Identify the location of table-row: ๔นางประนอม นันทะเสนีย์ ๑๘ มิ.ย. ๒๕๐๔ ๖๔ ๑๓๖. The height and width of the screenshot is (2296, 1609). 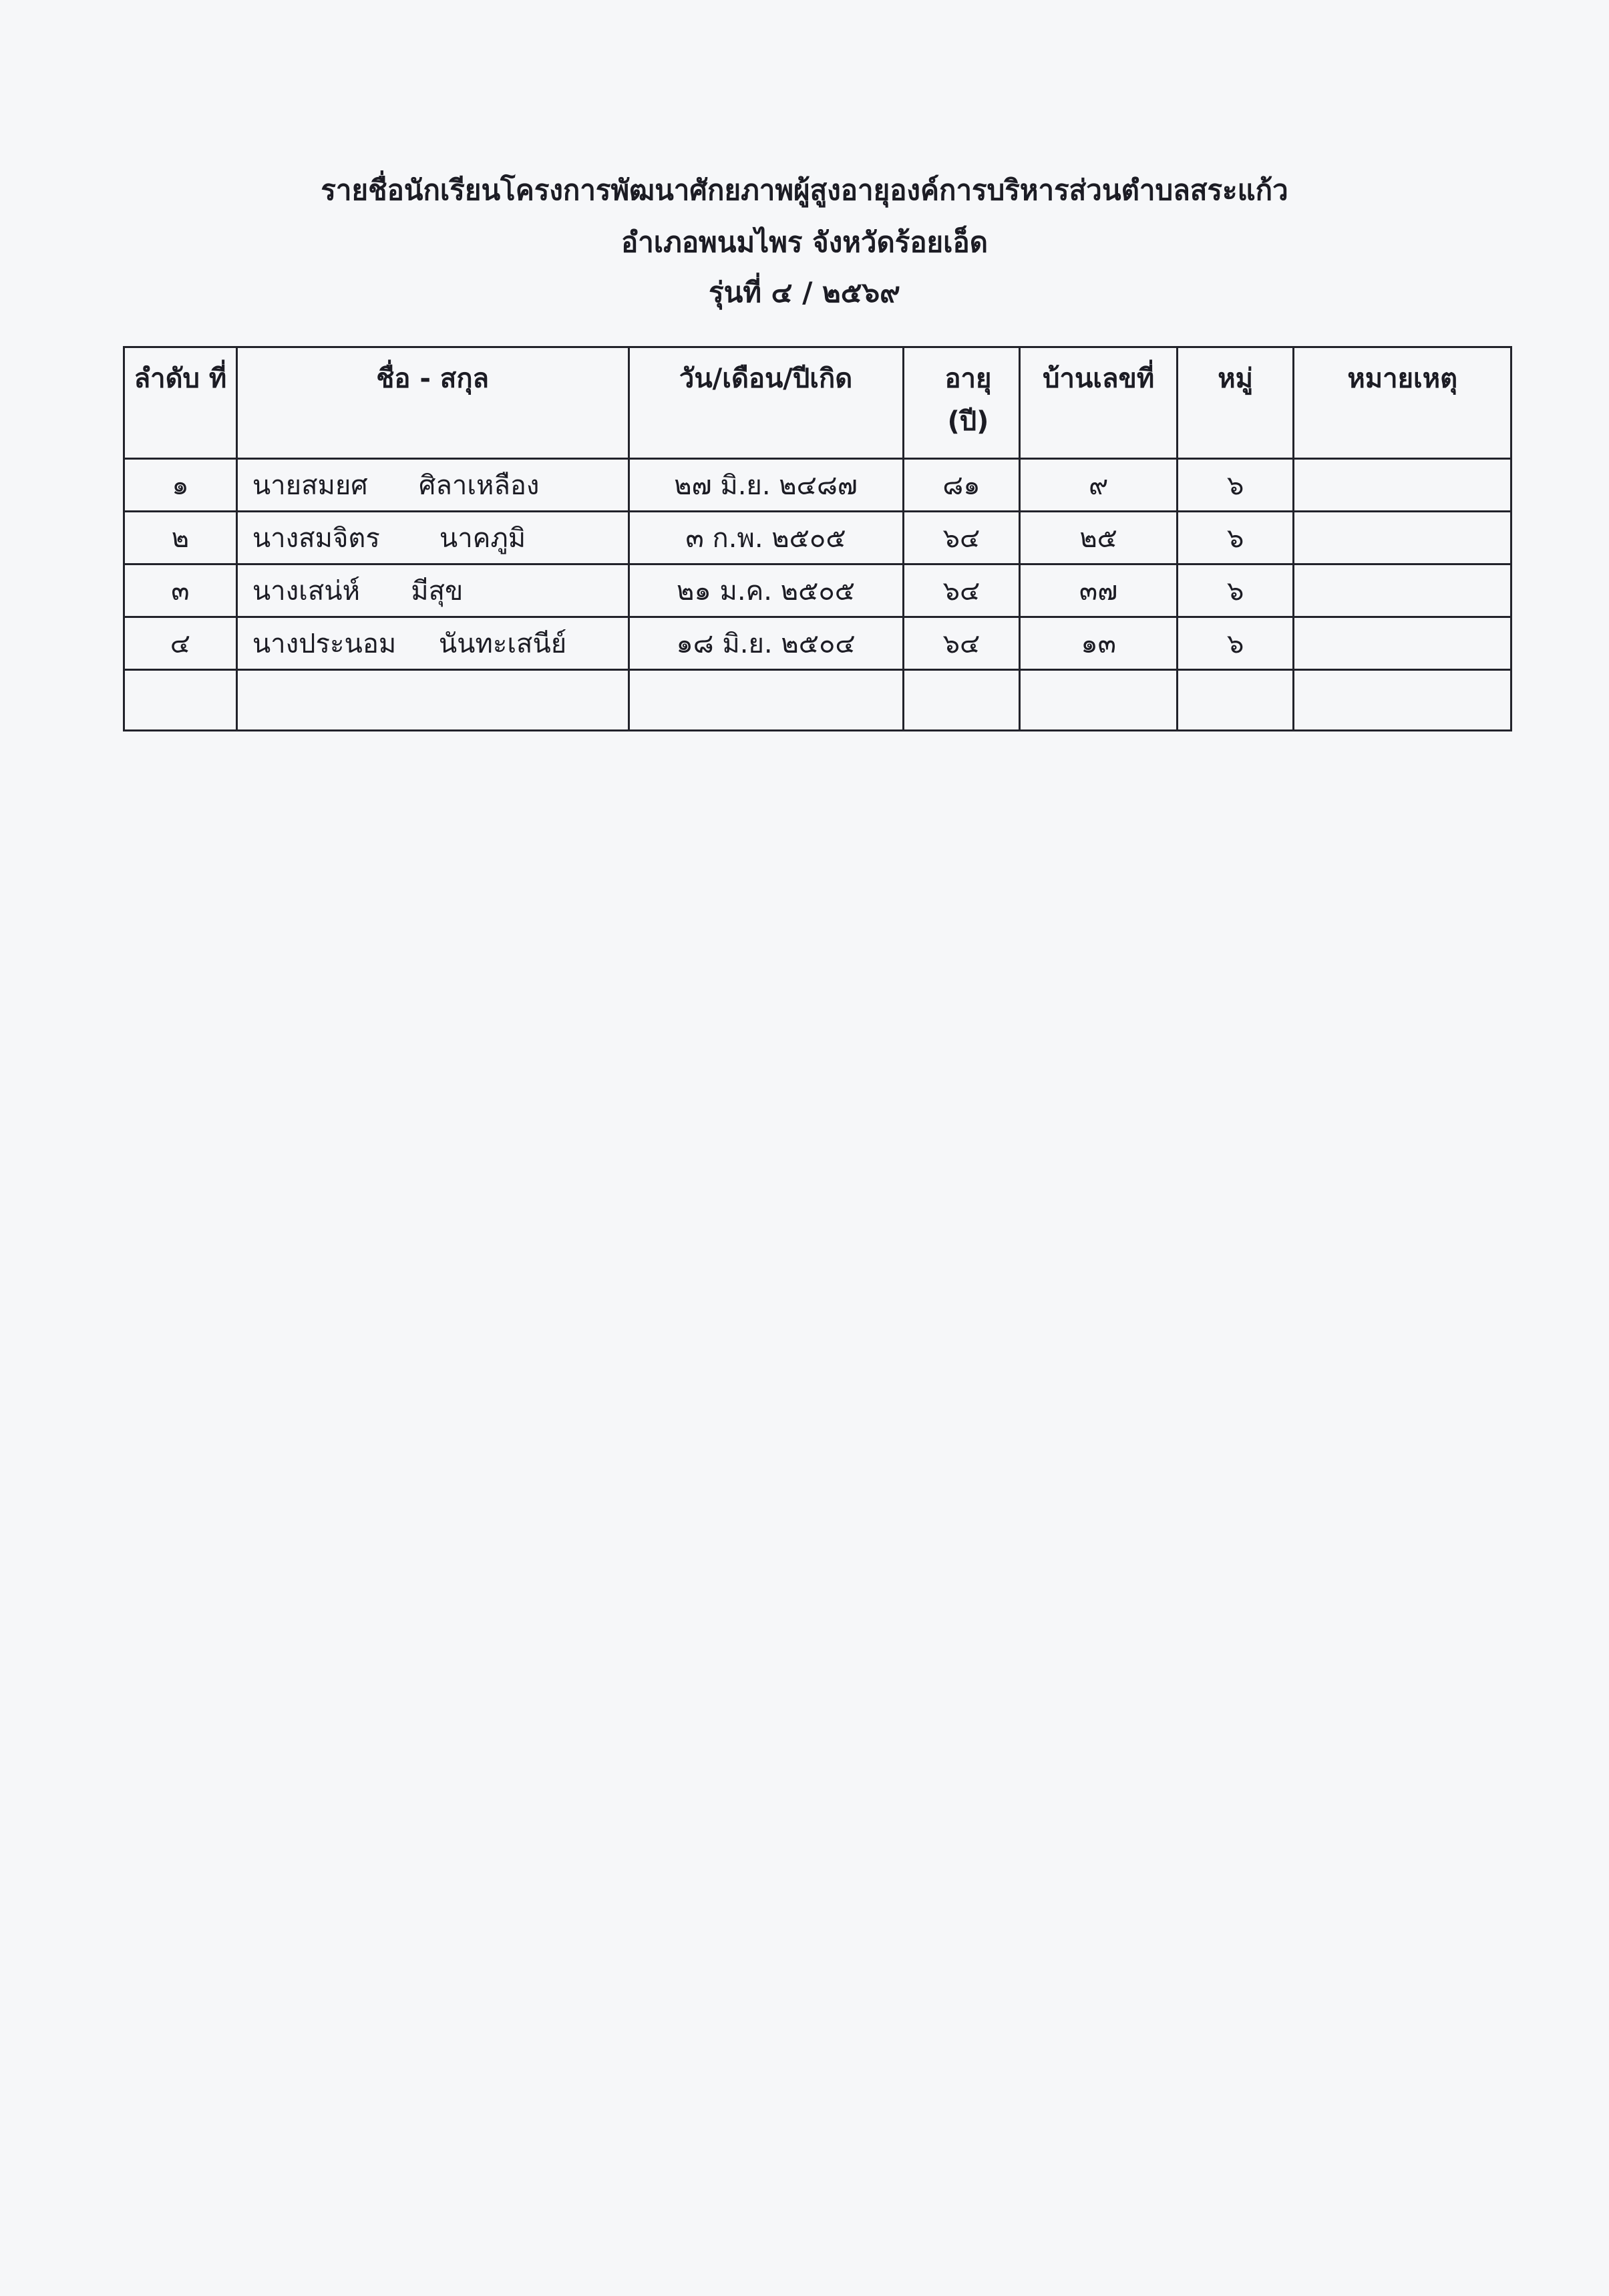
(817, 643).